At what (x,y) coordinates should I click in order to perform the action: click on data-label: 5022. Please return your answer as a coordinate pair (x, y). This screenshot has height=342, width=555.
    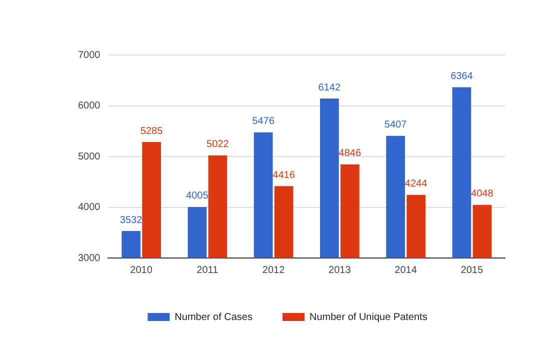
    Looking at the image, I should click on (218, 144).